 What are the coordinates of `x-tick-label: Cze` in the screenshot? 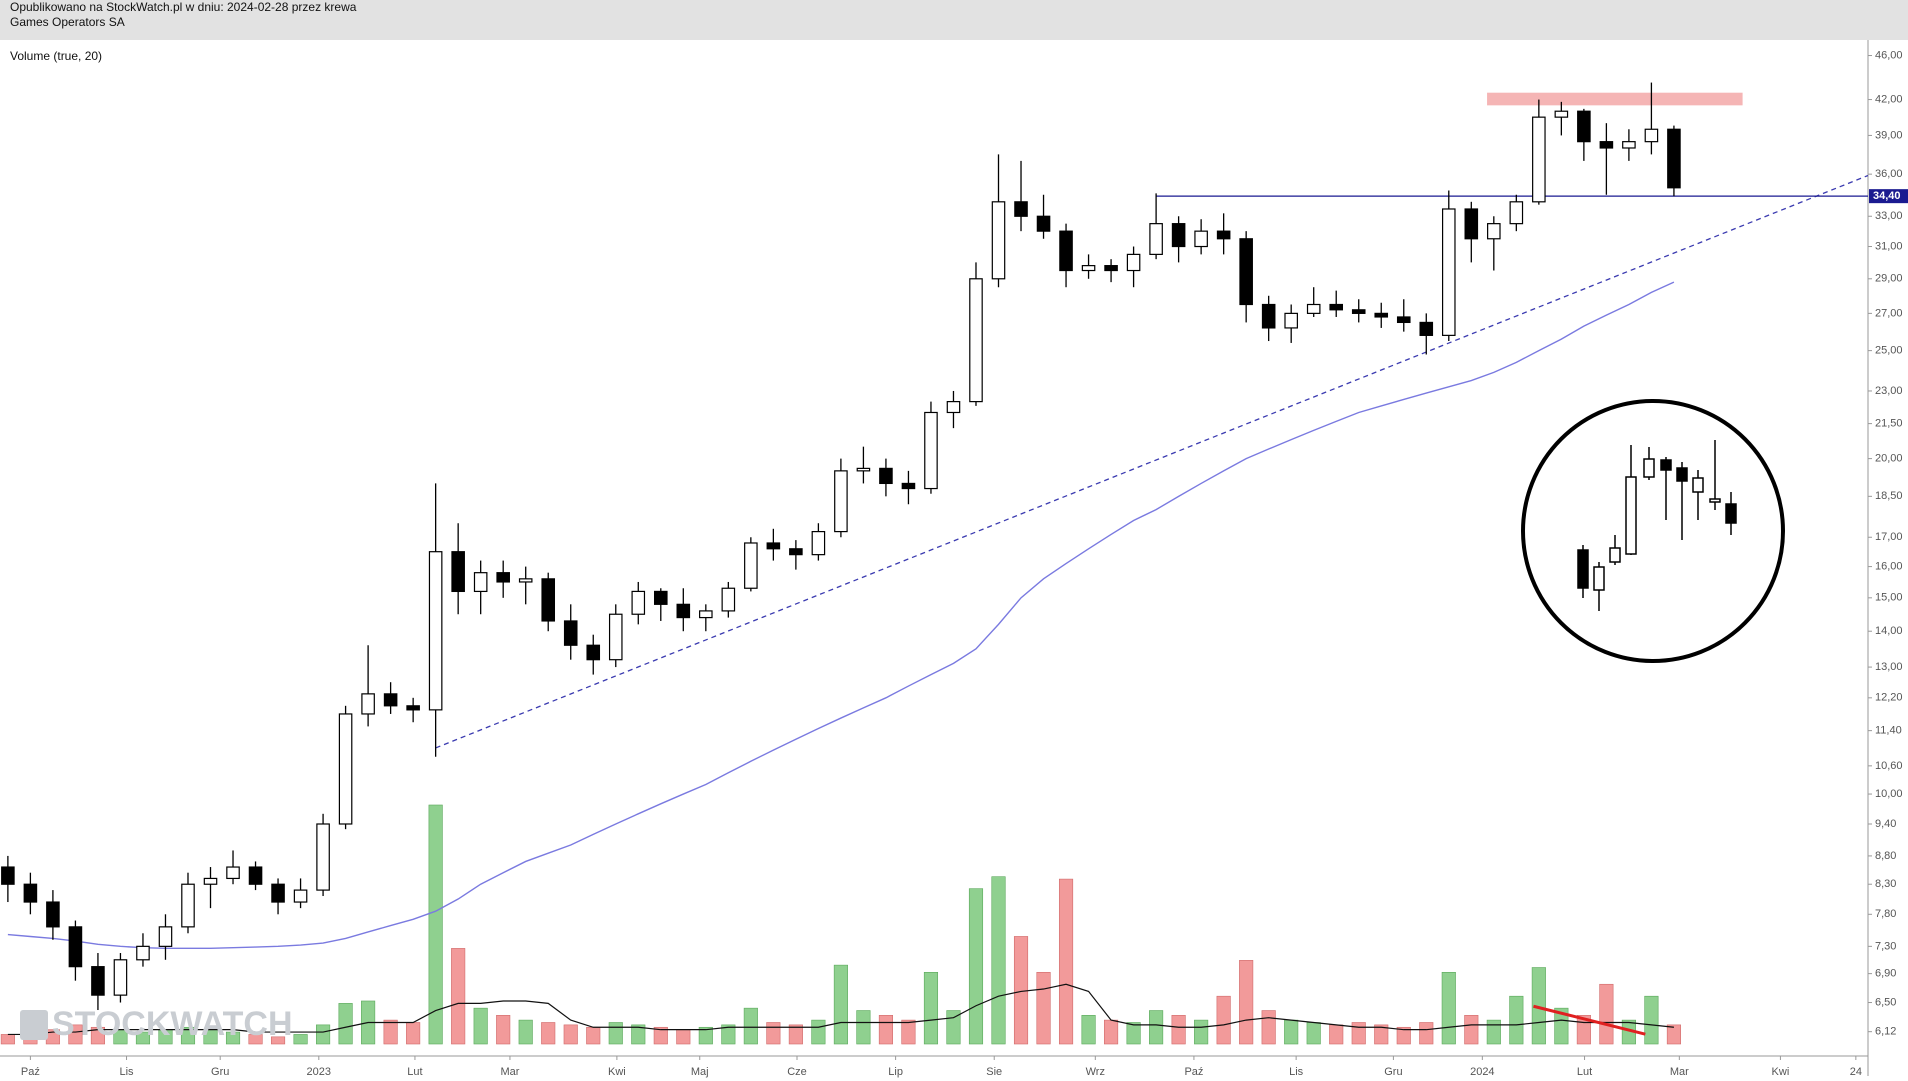 It's located at (797, 1072).